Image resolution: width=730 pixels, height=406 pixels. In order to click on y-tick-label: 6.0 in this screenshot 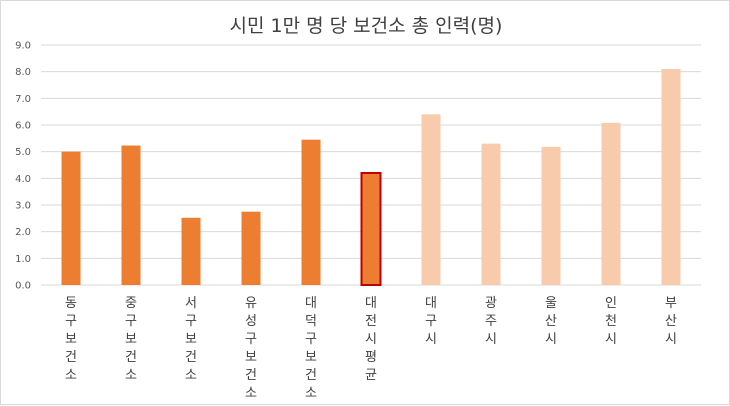, I will do `click(23, 126)`.